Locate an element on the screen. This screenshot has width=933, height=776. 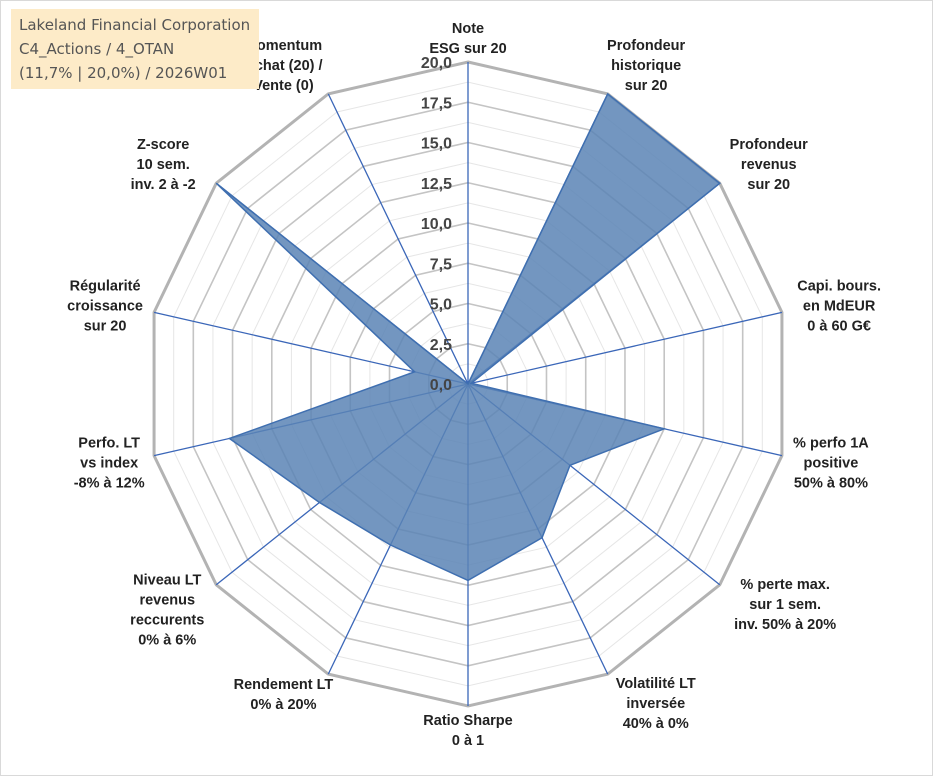
tick-label: 10,0 is located at coordinates (436, 224).